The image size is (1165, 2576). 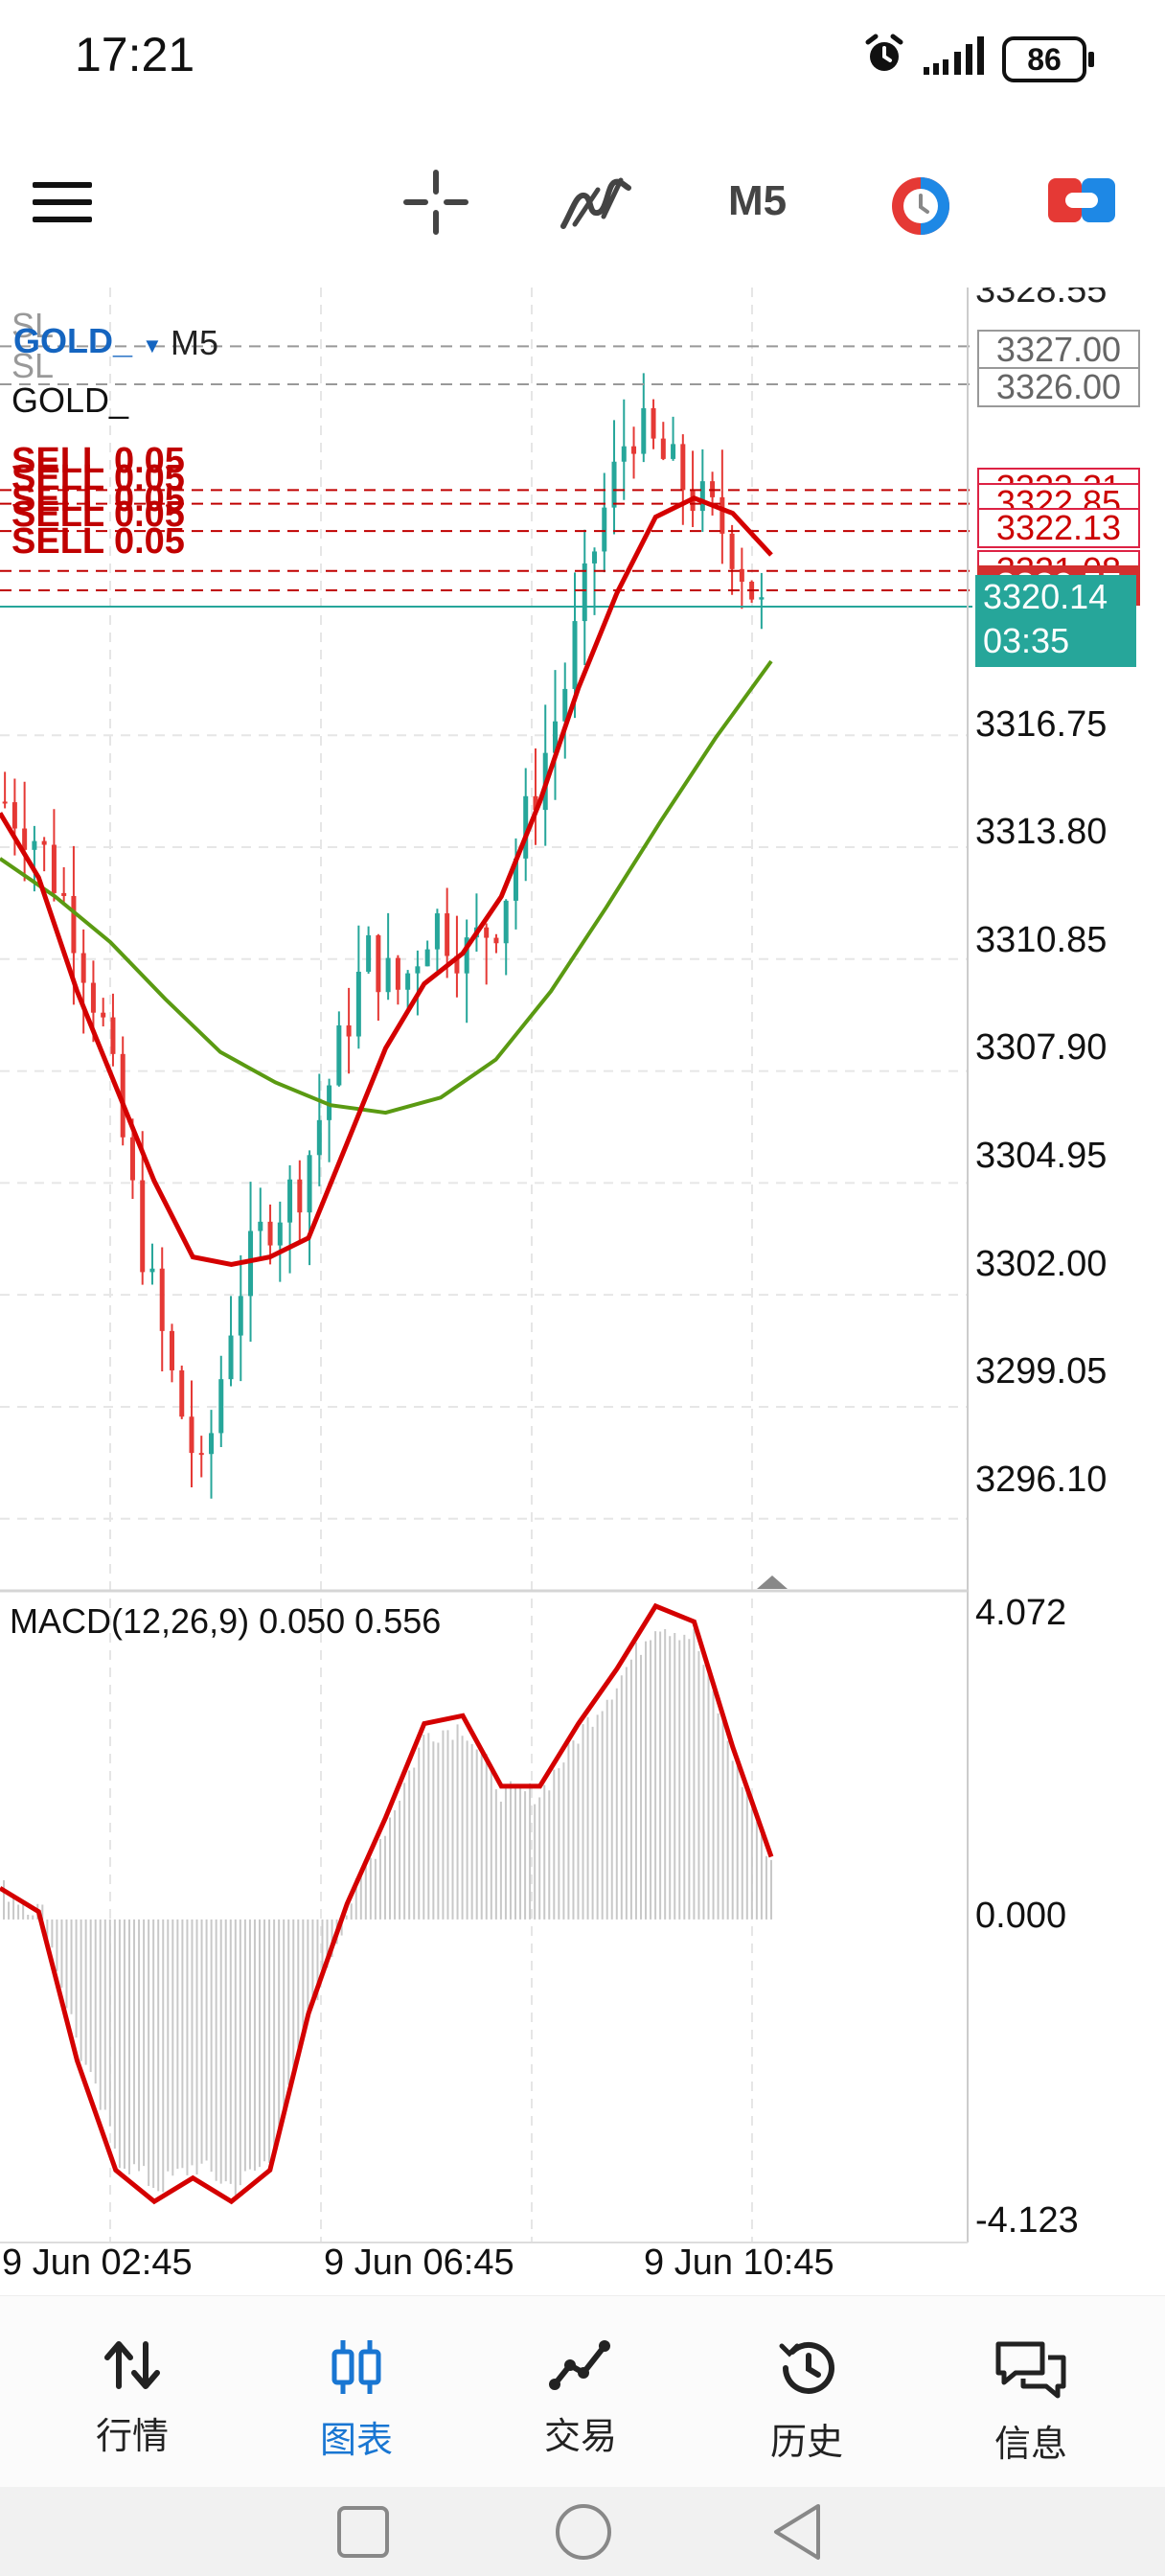 What do you see at coordinates (1041, 724) in the screenshot?
I see `y-tick: 3316.75` at bounding box center [1041, 724].